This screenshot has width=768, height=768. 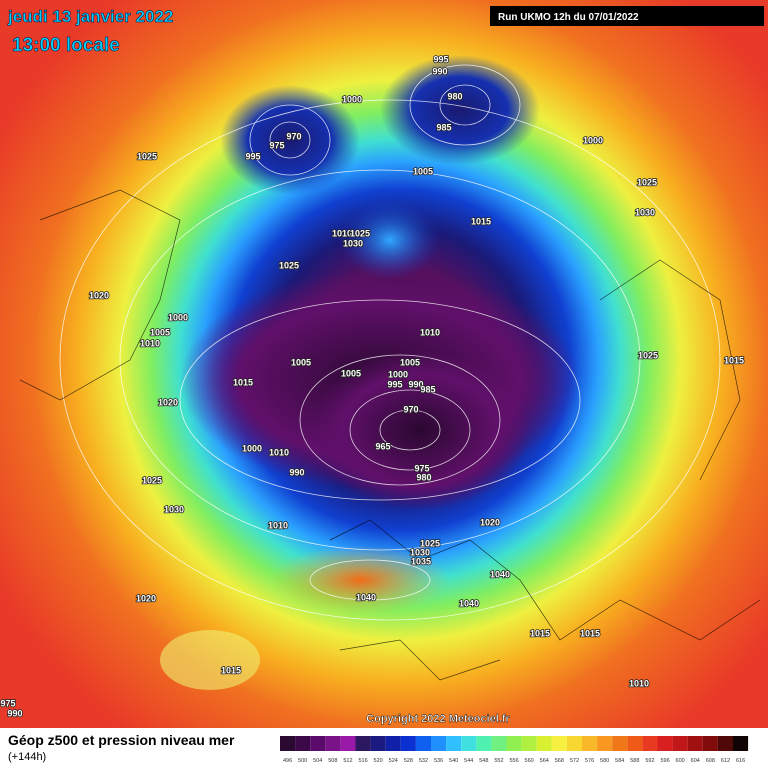 I want to click on colorbar-tick-label: 568, so click(x=559, y=761).